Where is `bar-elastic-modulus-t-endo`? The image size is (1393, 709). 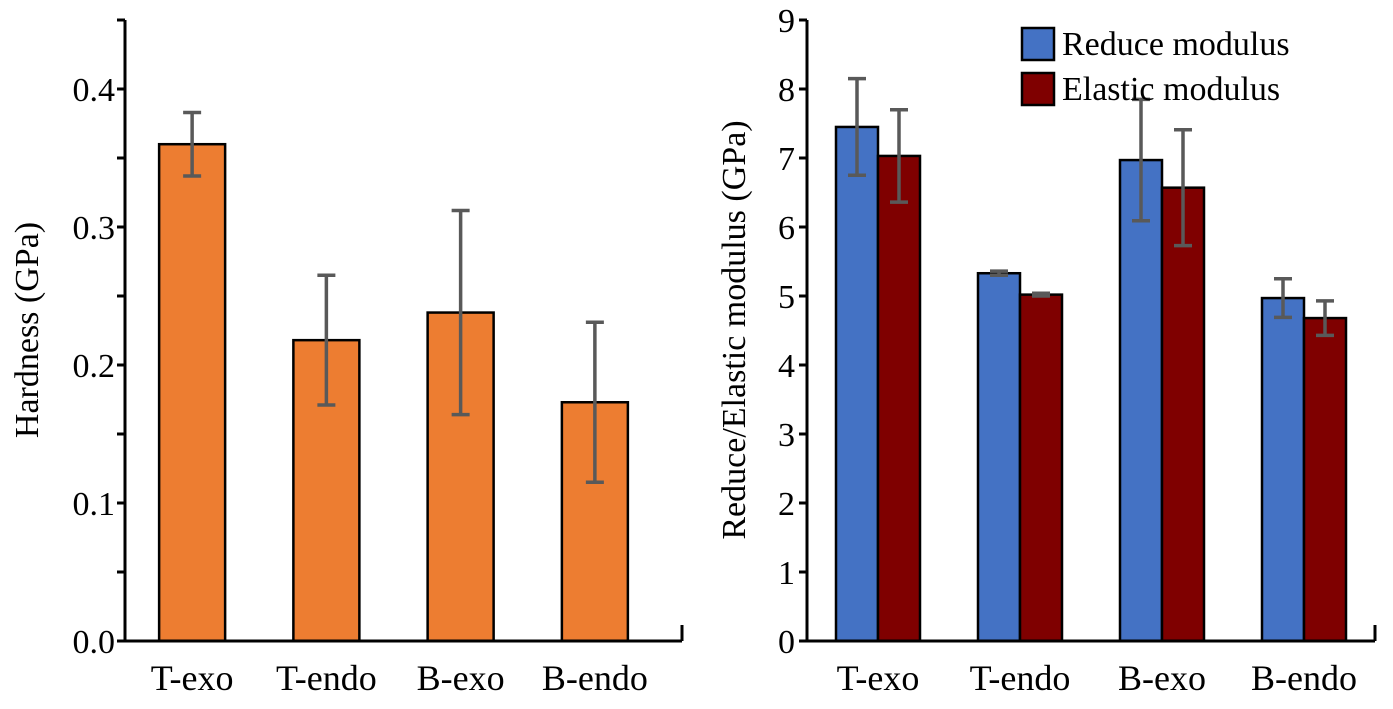 bar-elastic-modulus-t-endo is located at coordinates (1041, 468).